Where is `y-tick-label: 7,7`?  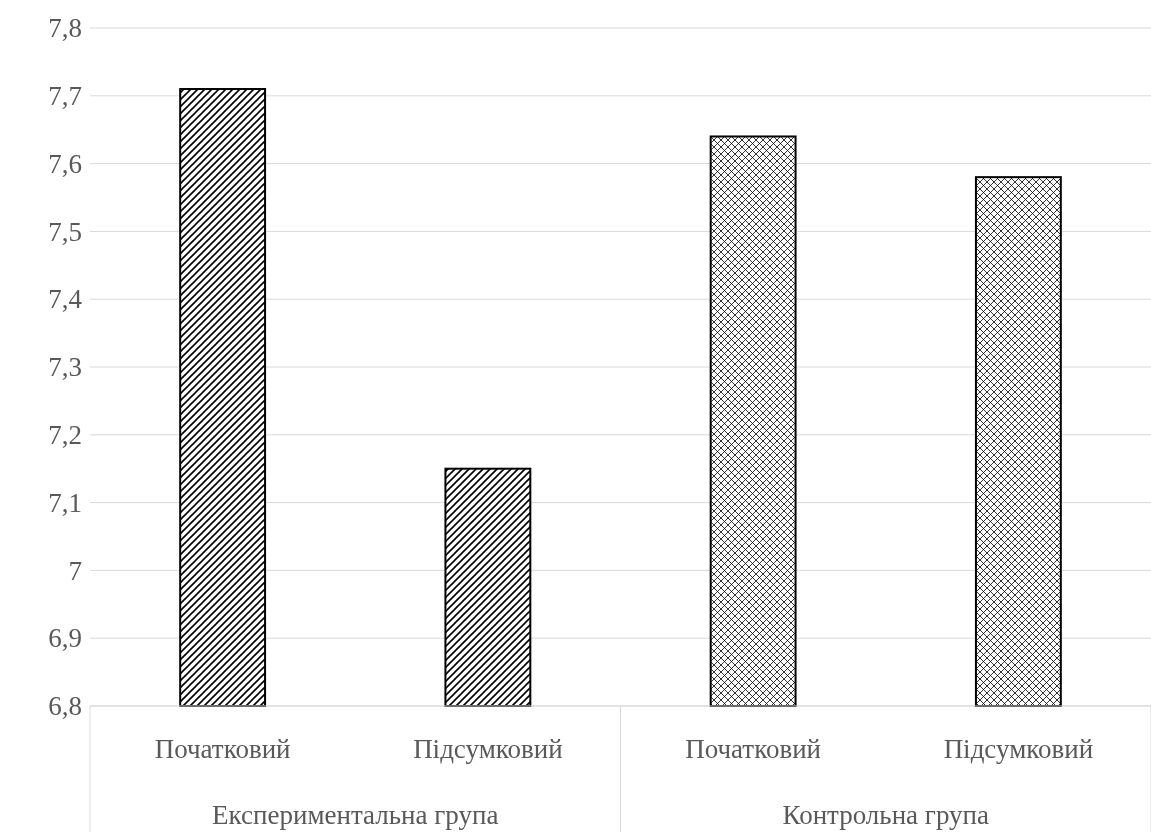
y-tick-label: 7,7 is located at coordinates (65, 95).